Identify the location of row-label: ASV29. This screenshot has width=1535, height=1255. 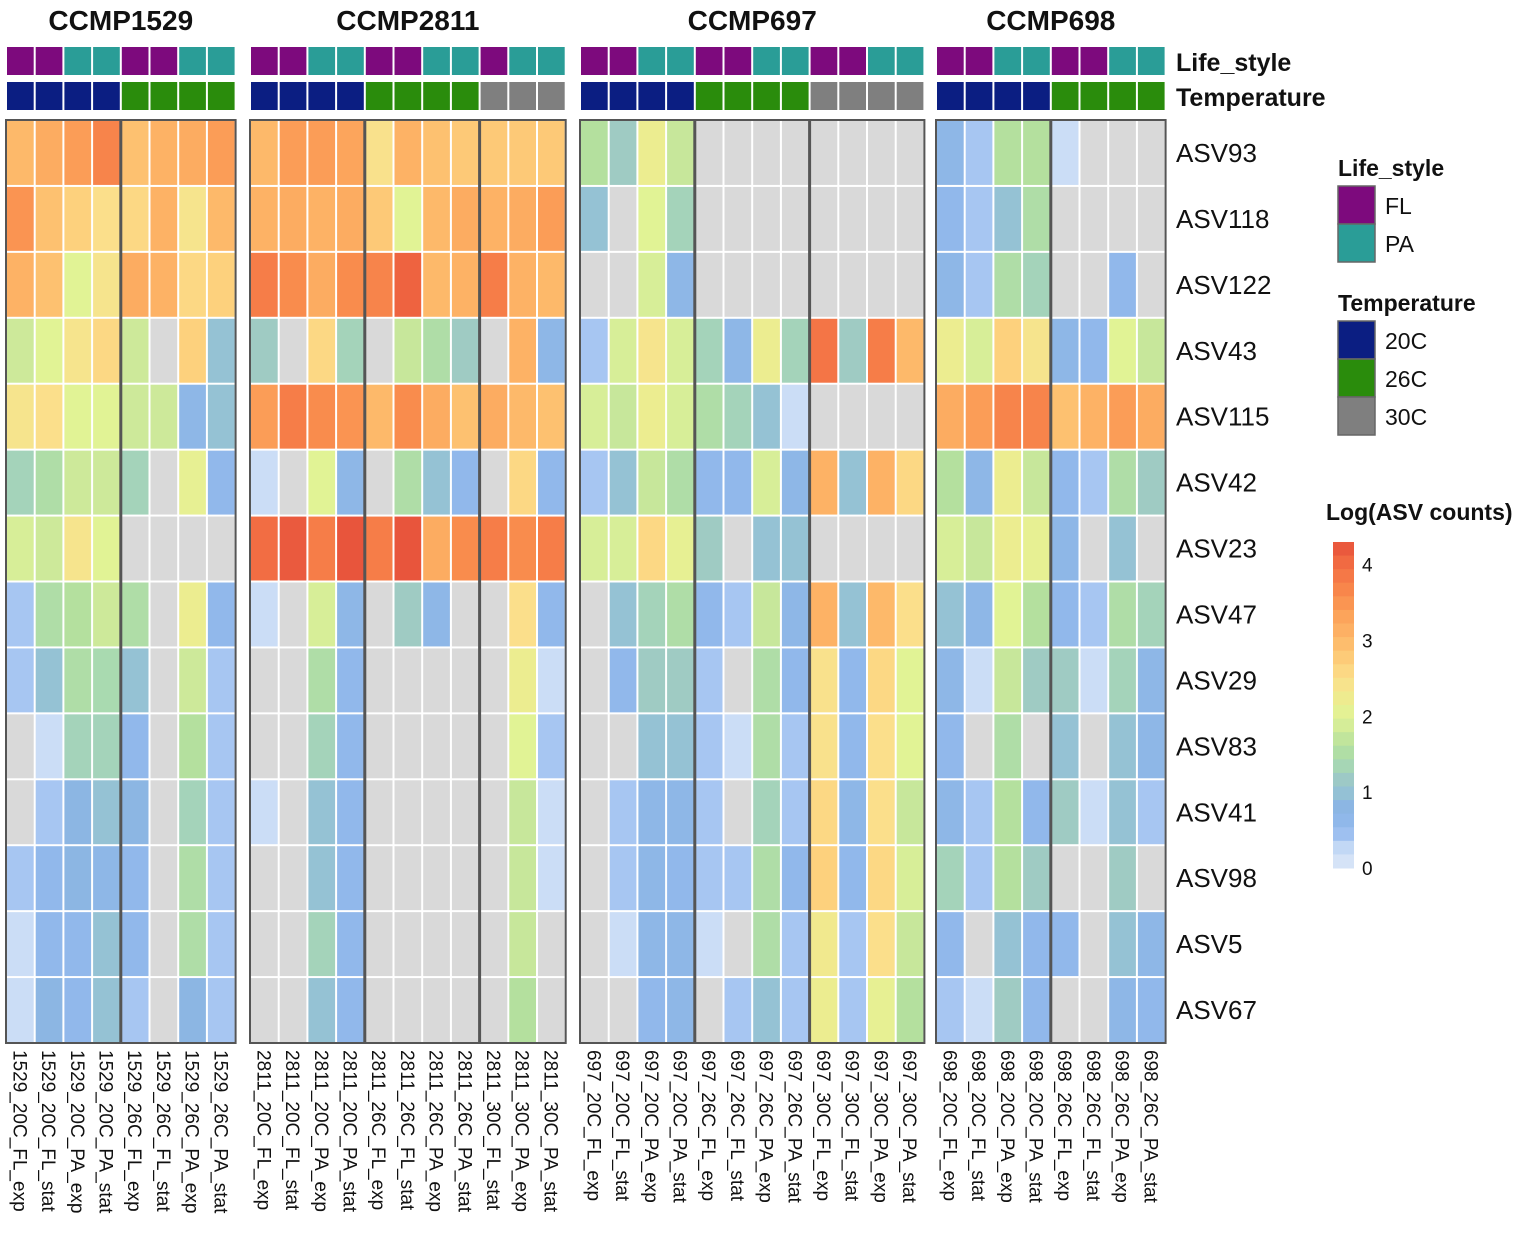
(1216, 680).